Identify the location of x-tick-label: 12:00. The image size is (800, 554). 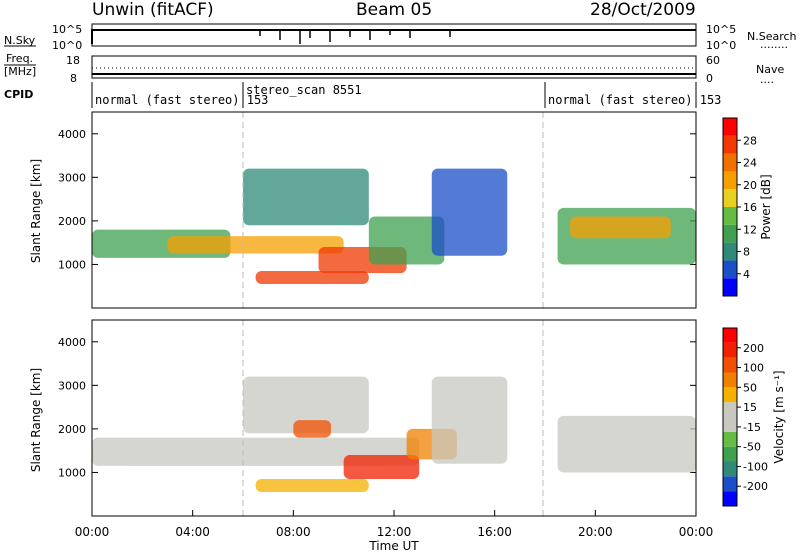
(394, 532).